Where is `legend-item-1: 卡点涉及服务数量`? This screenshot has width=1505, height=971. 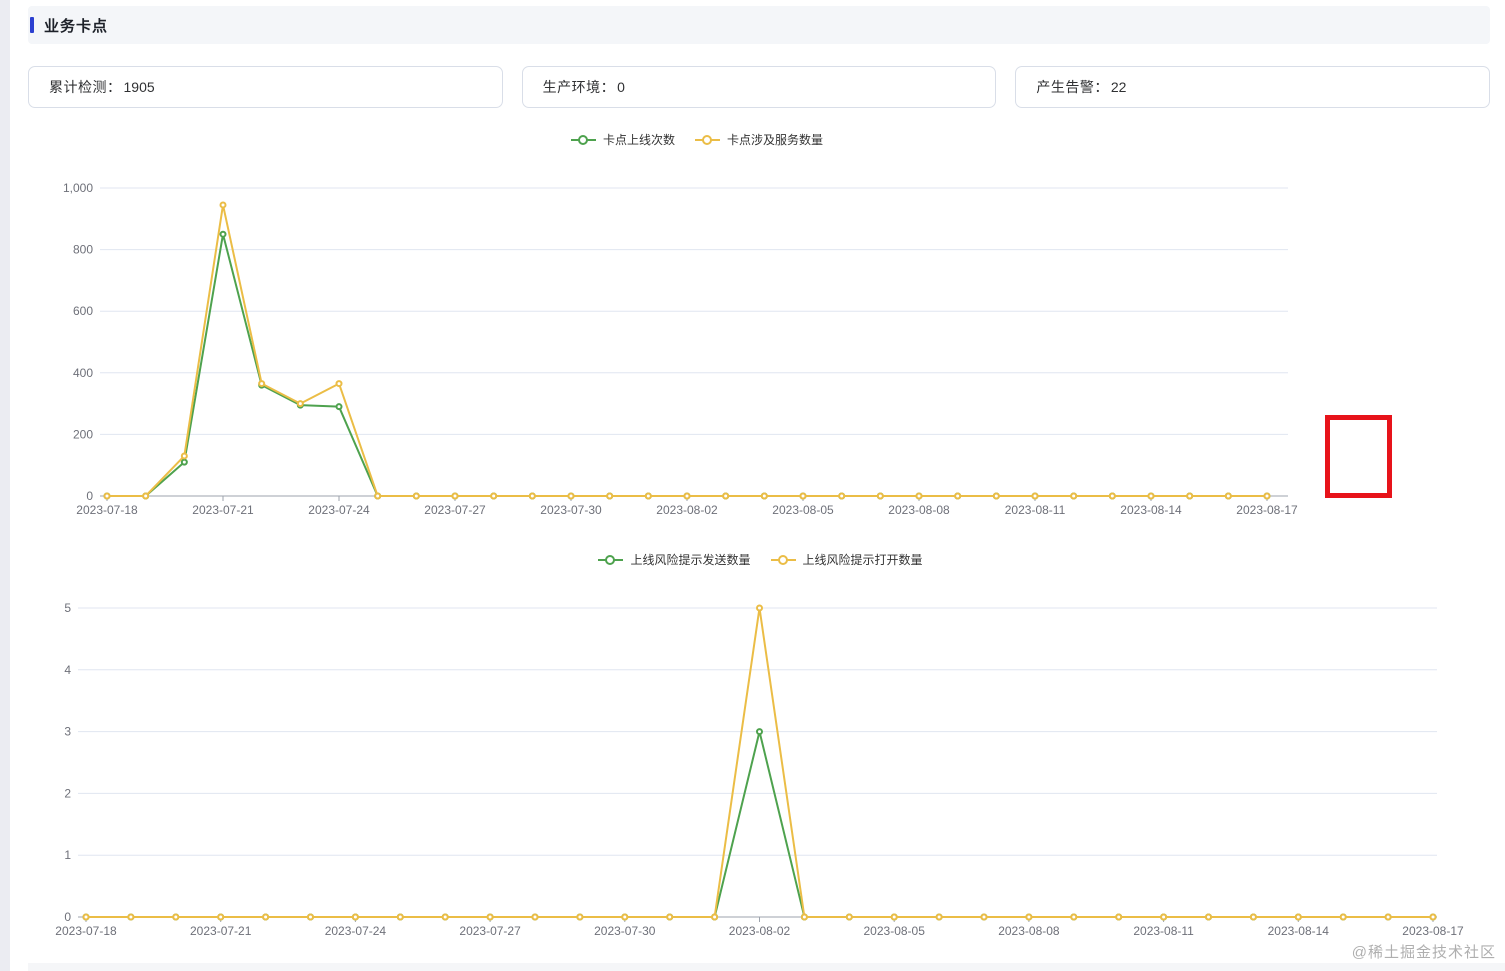
legend-item-1: 卡点涉及服务数量 is located at coordinates (759, 139).